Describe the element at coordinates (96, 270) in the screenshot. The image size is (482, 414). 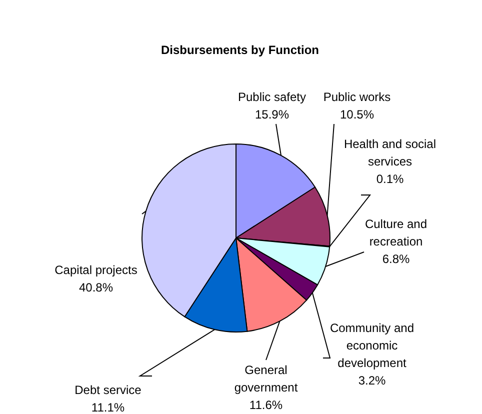
I see `slice-label: Capital projects` at that location.